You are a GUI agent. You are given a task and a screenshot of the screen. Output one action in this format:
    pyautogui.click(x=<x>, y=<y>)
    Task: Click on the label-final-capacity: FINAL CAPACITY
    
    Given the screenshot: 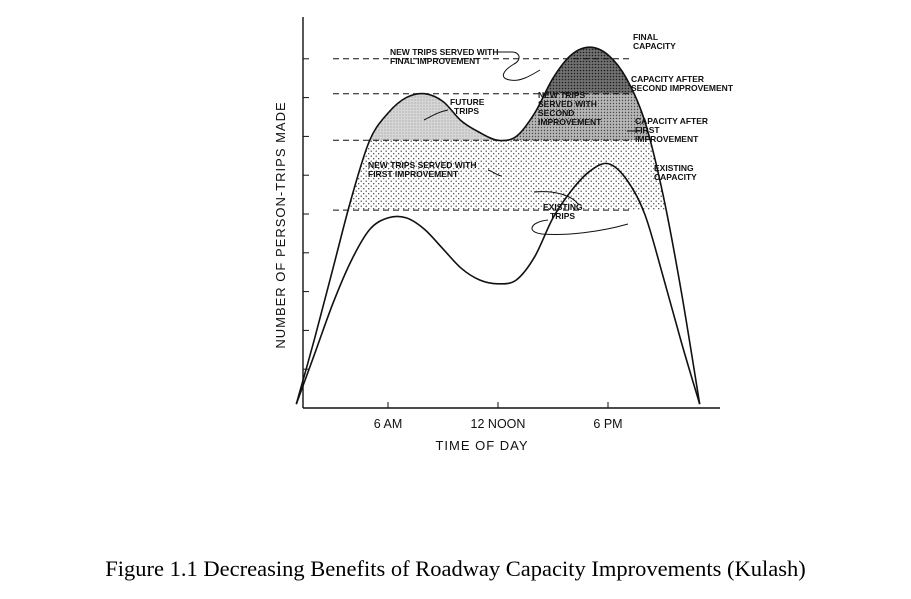 What is the action you would take?
    pyautogui.click(x=654, y=41)
    